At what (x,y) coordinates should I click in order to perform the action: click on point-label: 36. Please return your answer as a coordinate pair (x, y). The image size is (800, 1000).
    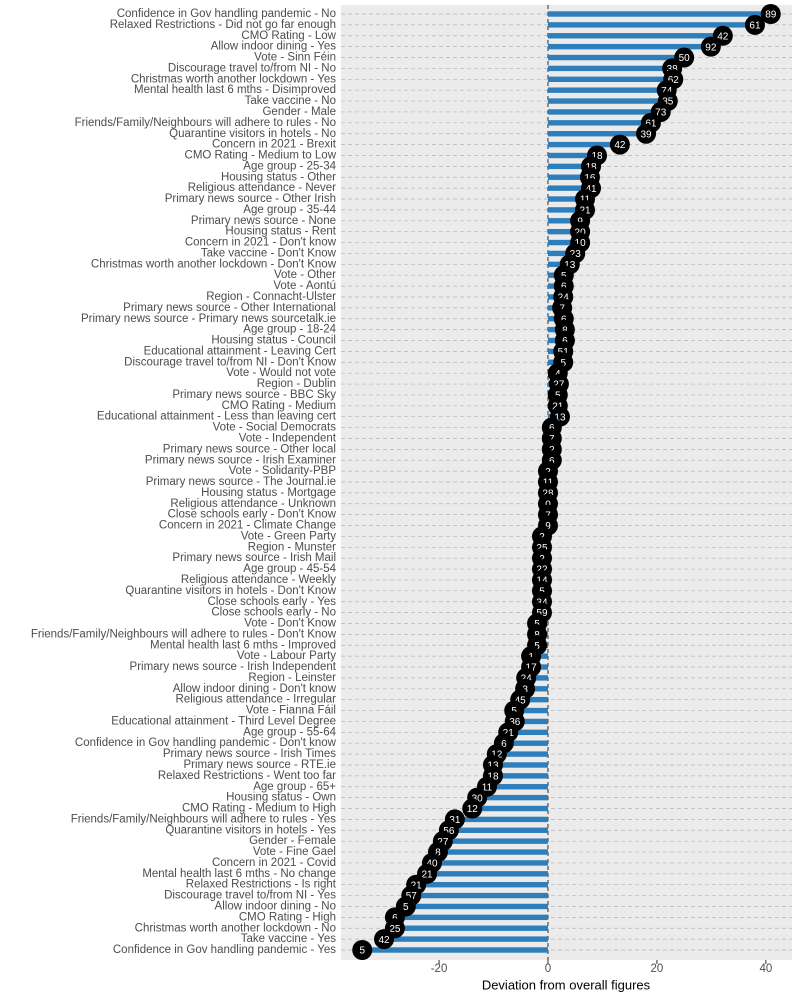
    Looking at the image, I should click on (515, 722).